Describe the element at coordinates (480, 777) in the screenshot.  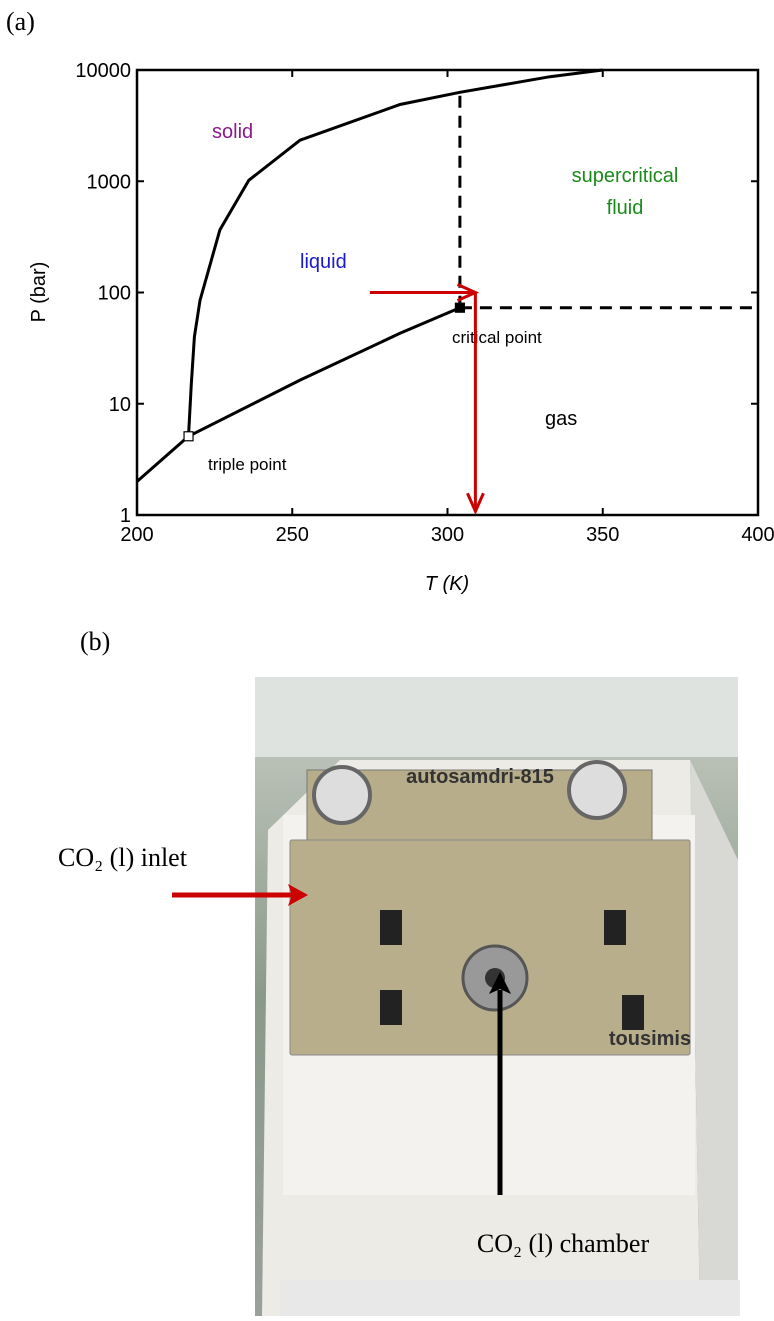
I see `device-label: autosamdri-815` at that location.